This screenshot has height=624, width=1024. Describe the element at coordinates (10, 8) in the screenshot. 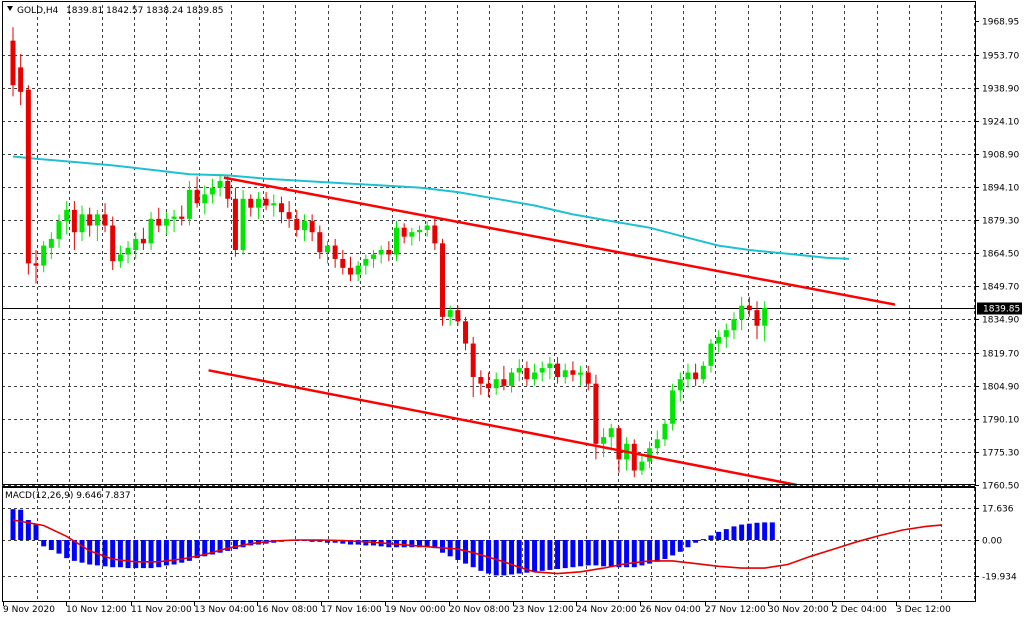

I see `chart-menu-arrow-icon` at that location.